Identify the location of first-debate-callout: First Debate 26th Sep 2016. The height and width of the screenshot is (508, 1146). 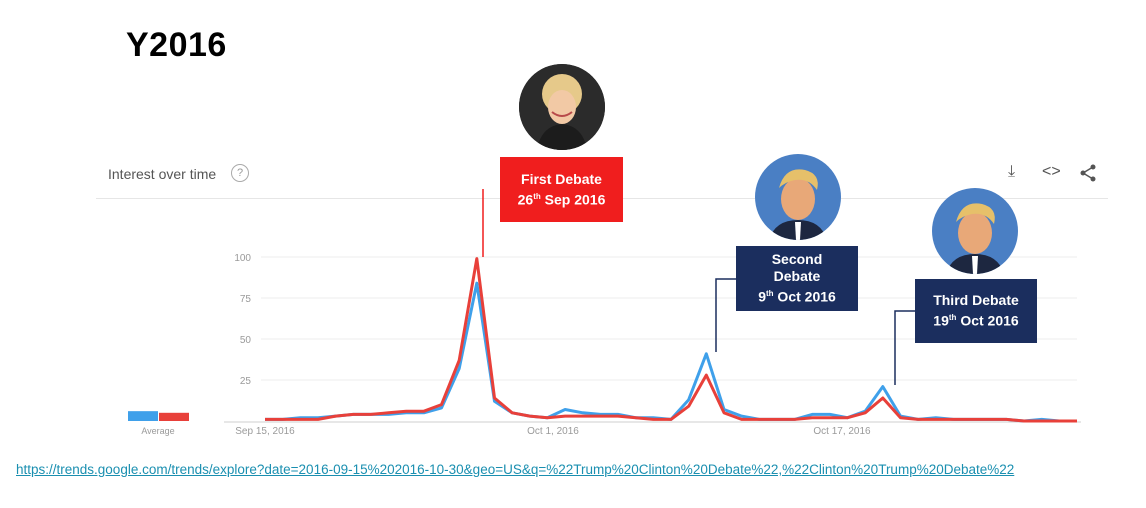
(561, 189).